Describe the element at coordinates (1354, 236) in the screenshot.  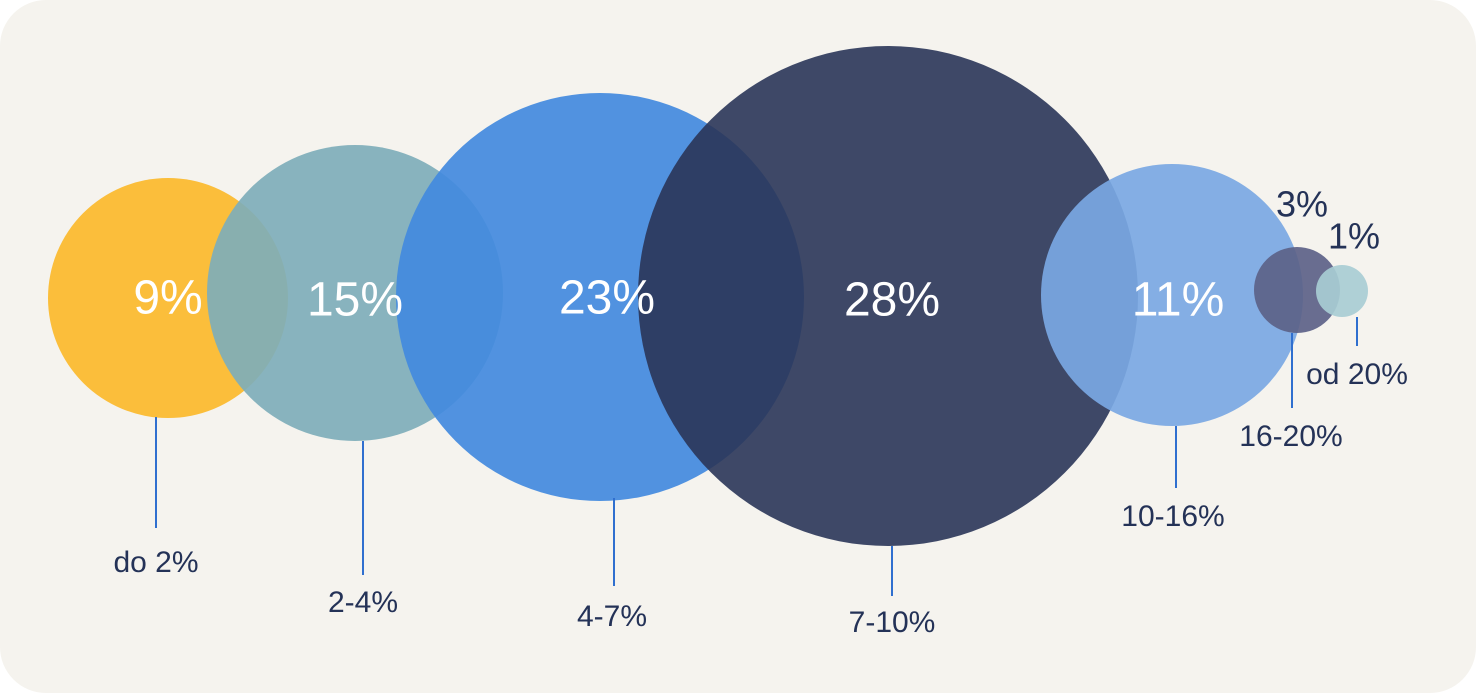
I see `value-label-7: 1%` at that location.